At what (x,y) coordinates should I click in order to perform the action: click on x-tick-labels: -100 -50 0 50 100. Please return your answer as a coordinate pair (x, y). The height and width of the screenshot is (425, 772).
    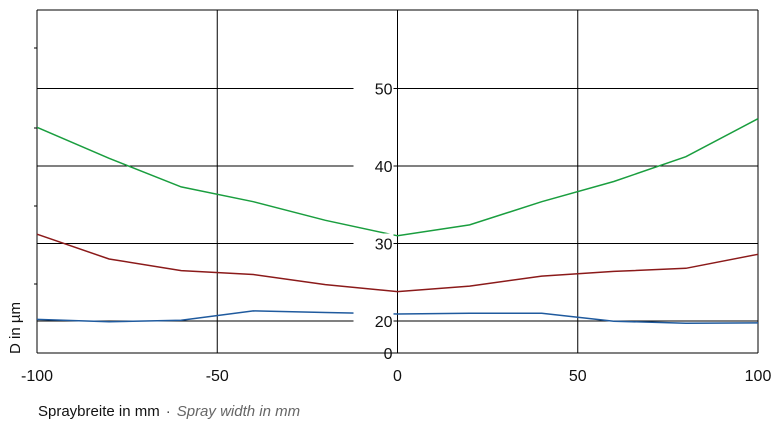
    Looking at the image, I should click on (396, 376).